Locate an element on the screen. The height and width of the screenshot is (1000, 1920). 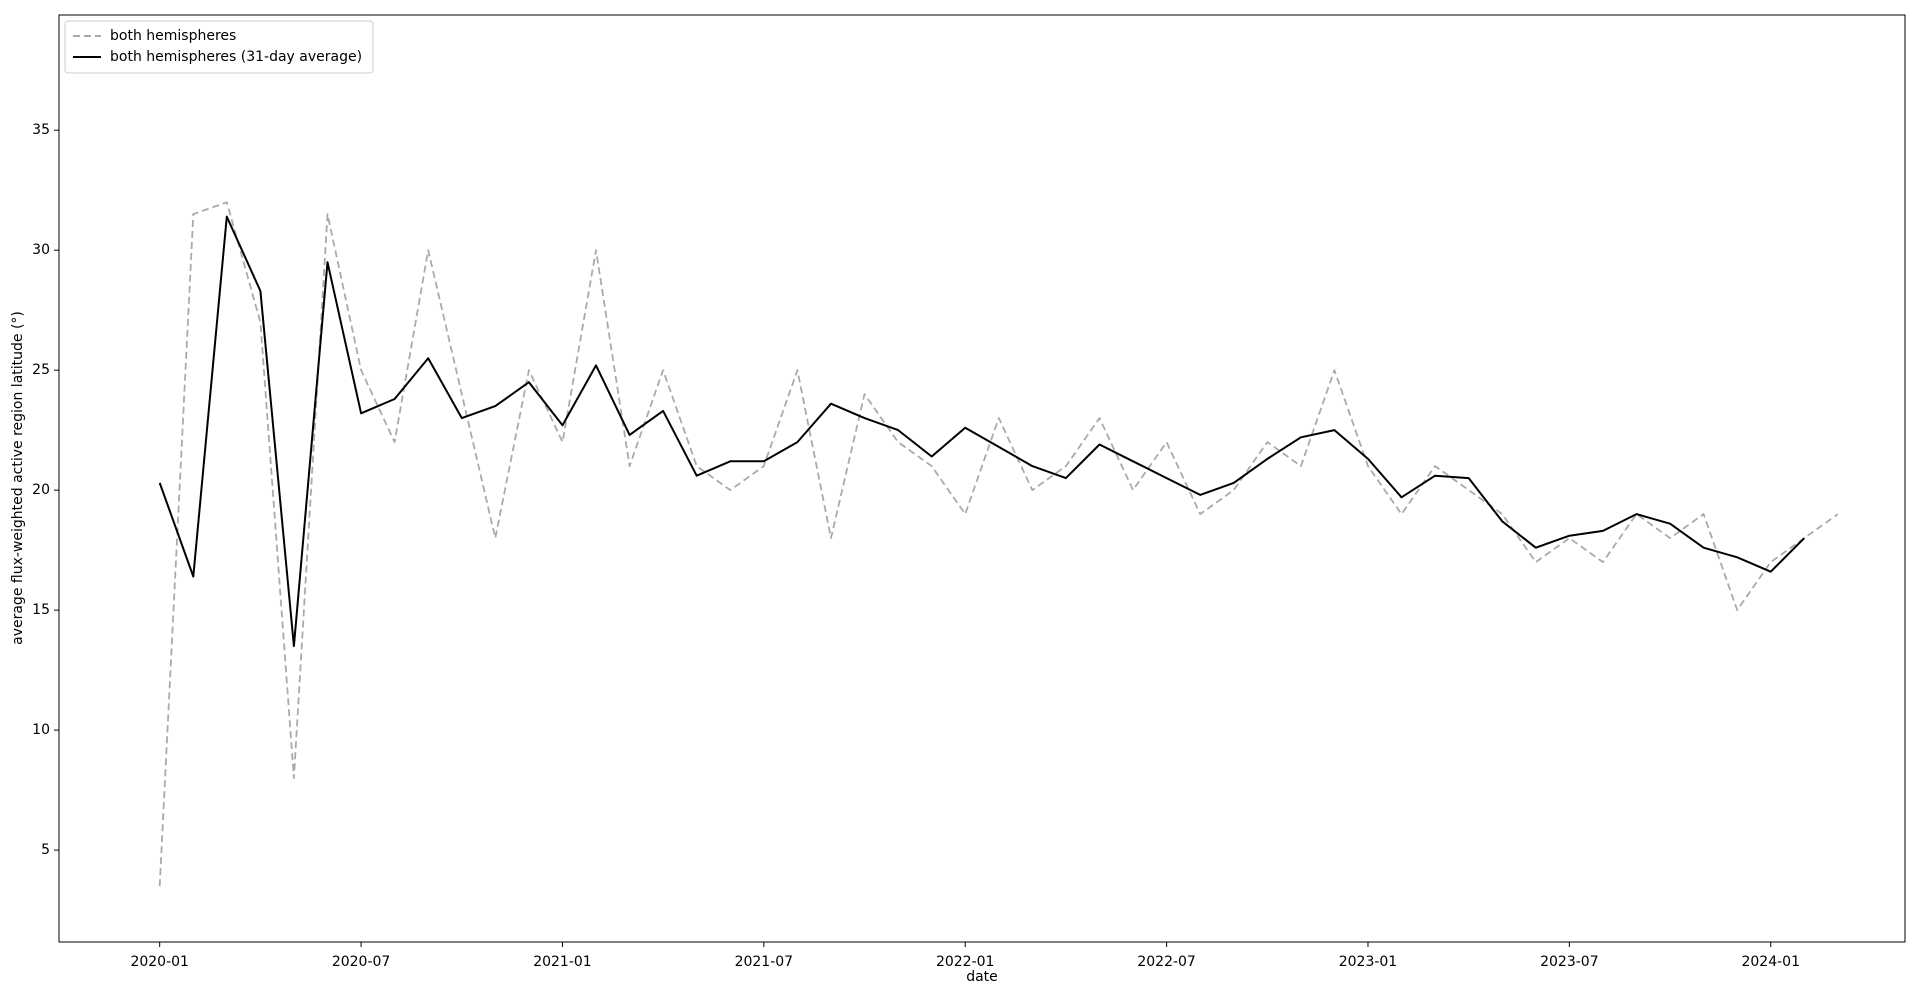
y-tick-label: 5 is located at coordinates (45, 850).